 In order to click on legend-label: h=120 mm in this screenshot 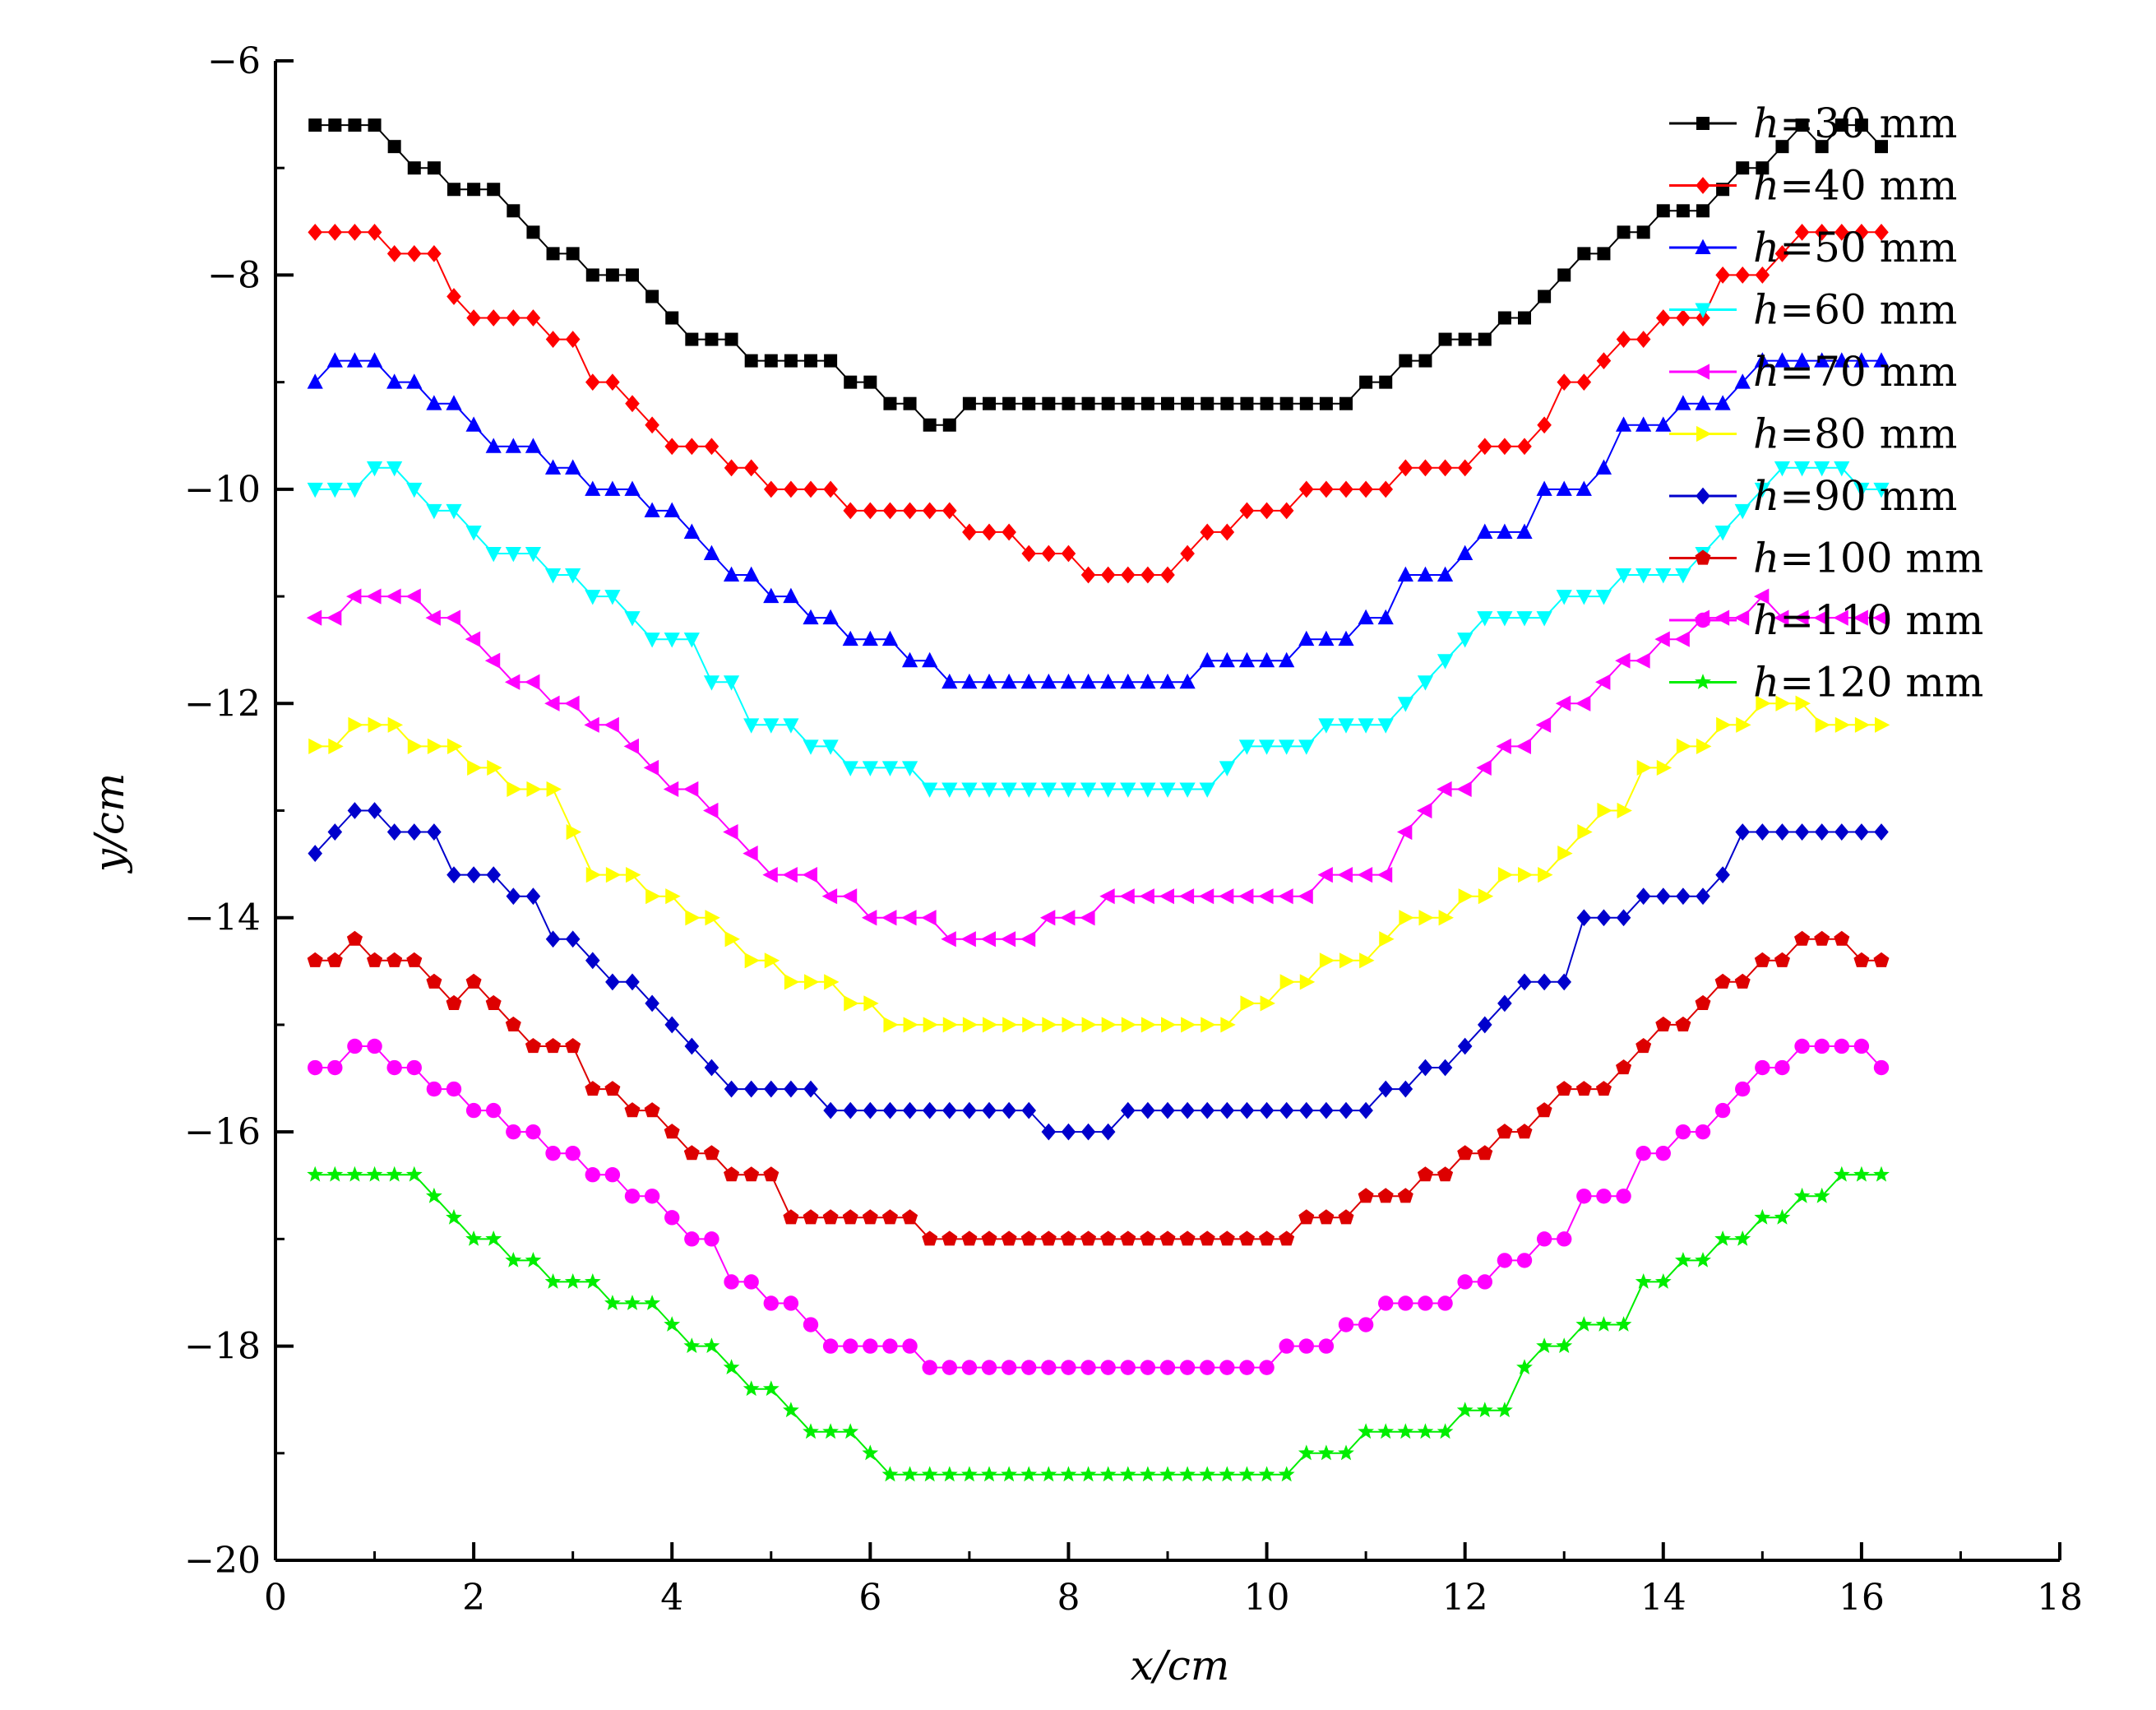, I will do `click(1868, 683)`.